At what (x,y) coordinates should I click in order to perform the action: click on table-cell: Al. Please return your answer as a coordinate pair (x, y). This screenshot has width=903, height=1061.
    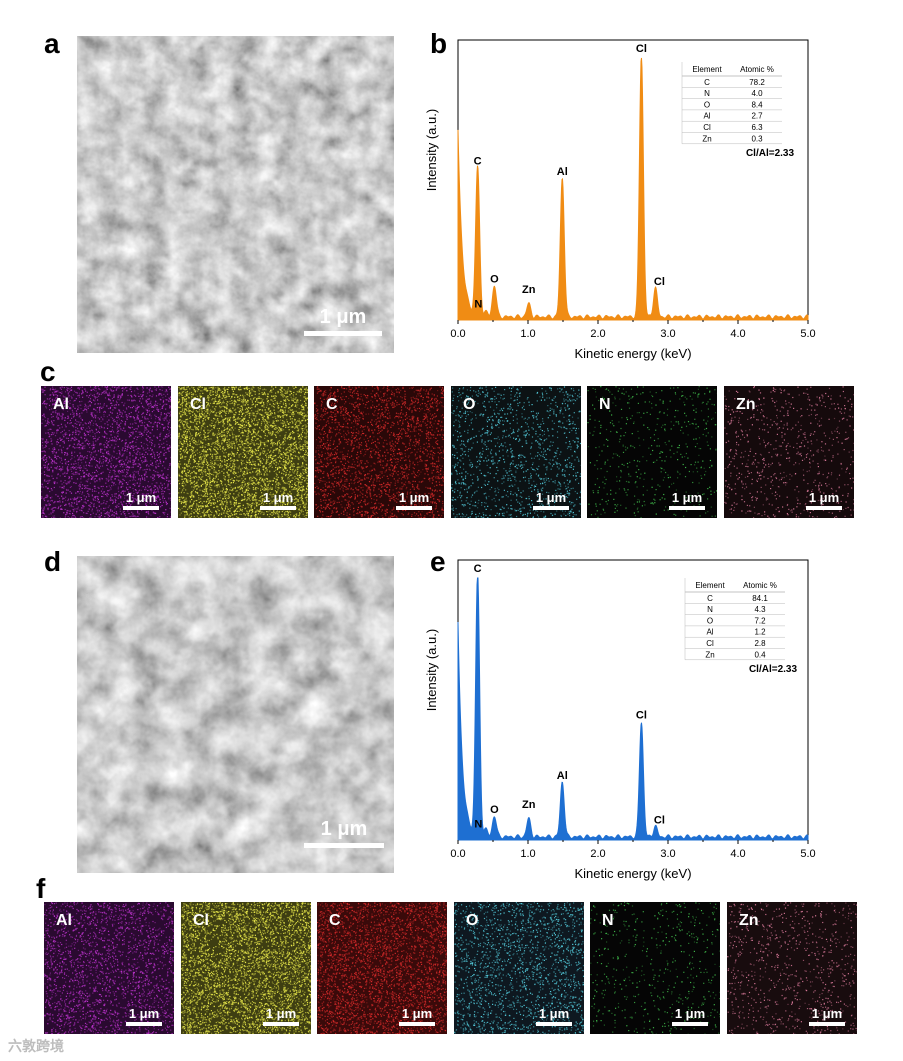
    Looking at the image, I should click on (706, 116).